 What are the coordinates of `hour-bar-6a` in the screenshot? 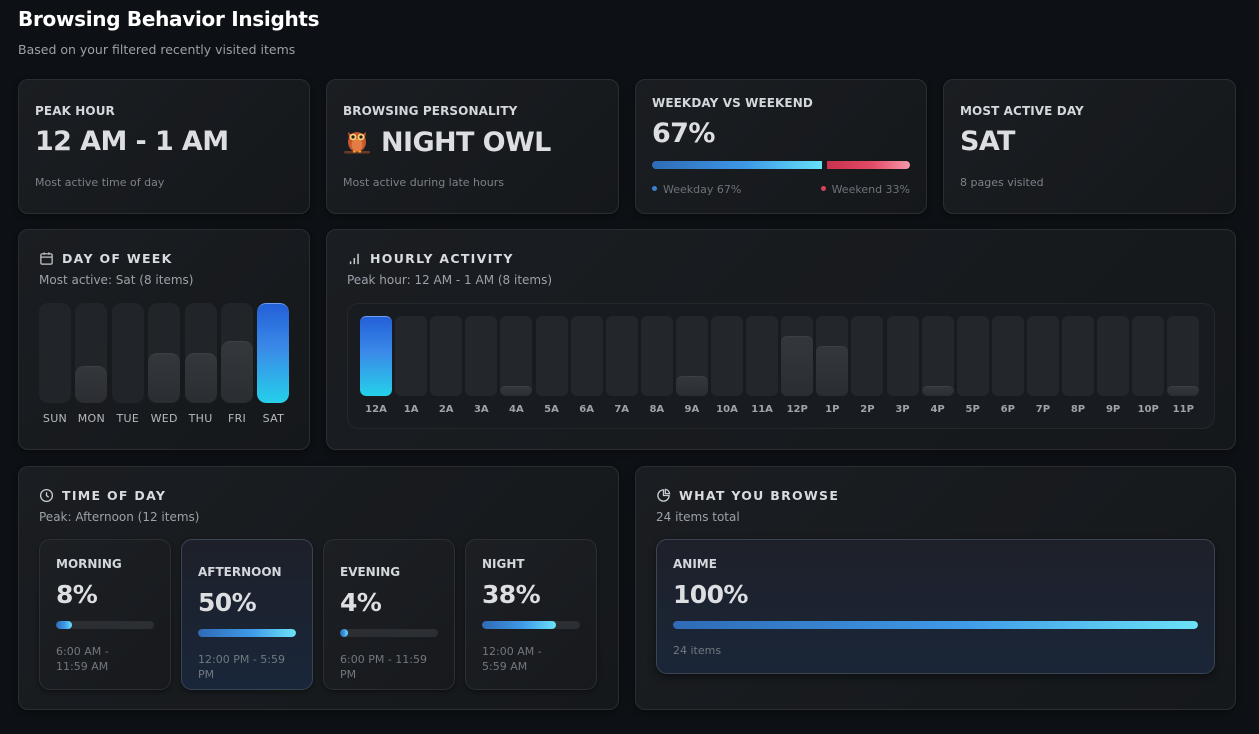 It's located at (586, 356).